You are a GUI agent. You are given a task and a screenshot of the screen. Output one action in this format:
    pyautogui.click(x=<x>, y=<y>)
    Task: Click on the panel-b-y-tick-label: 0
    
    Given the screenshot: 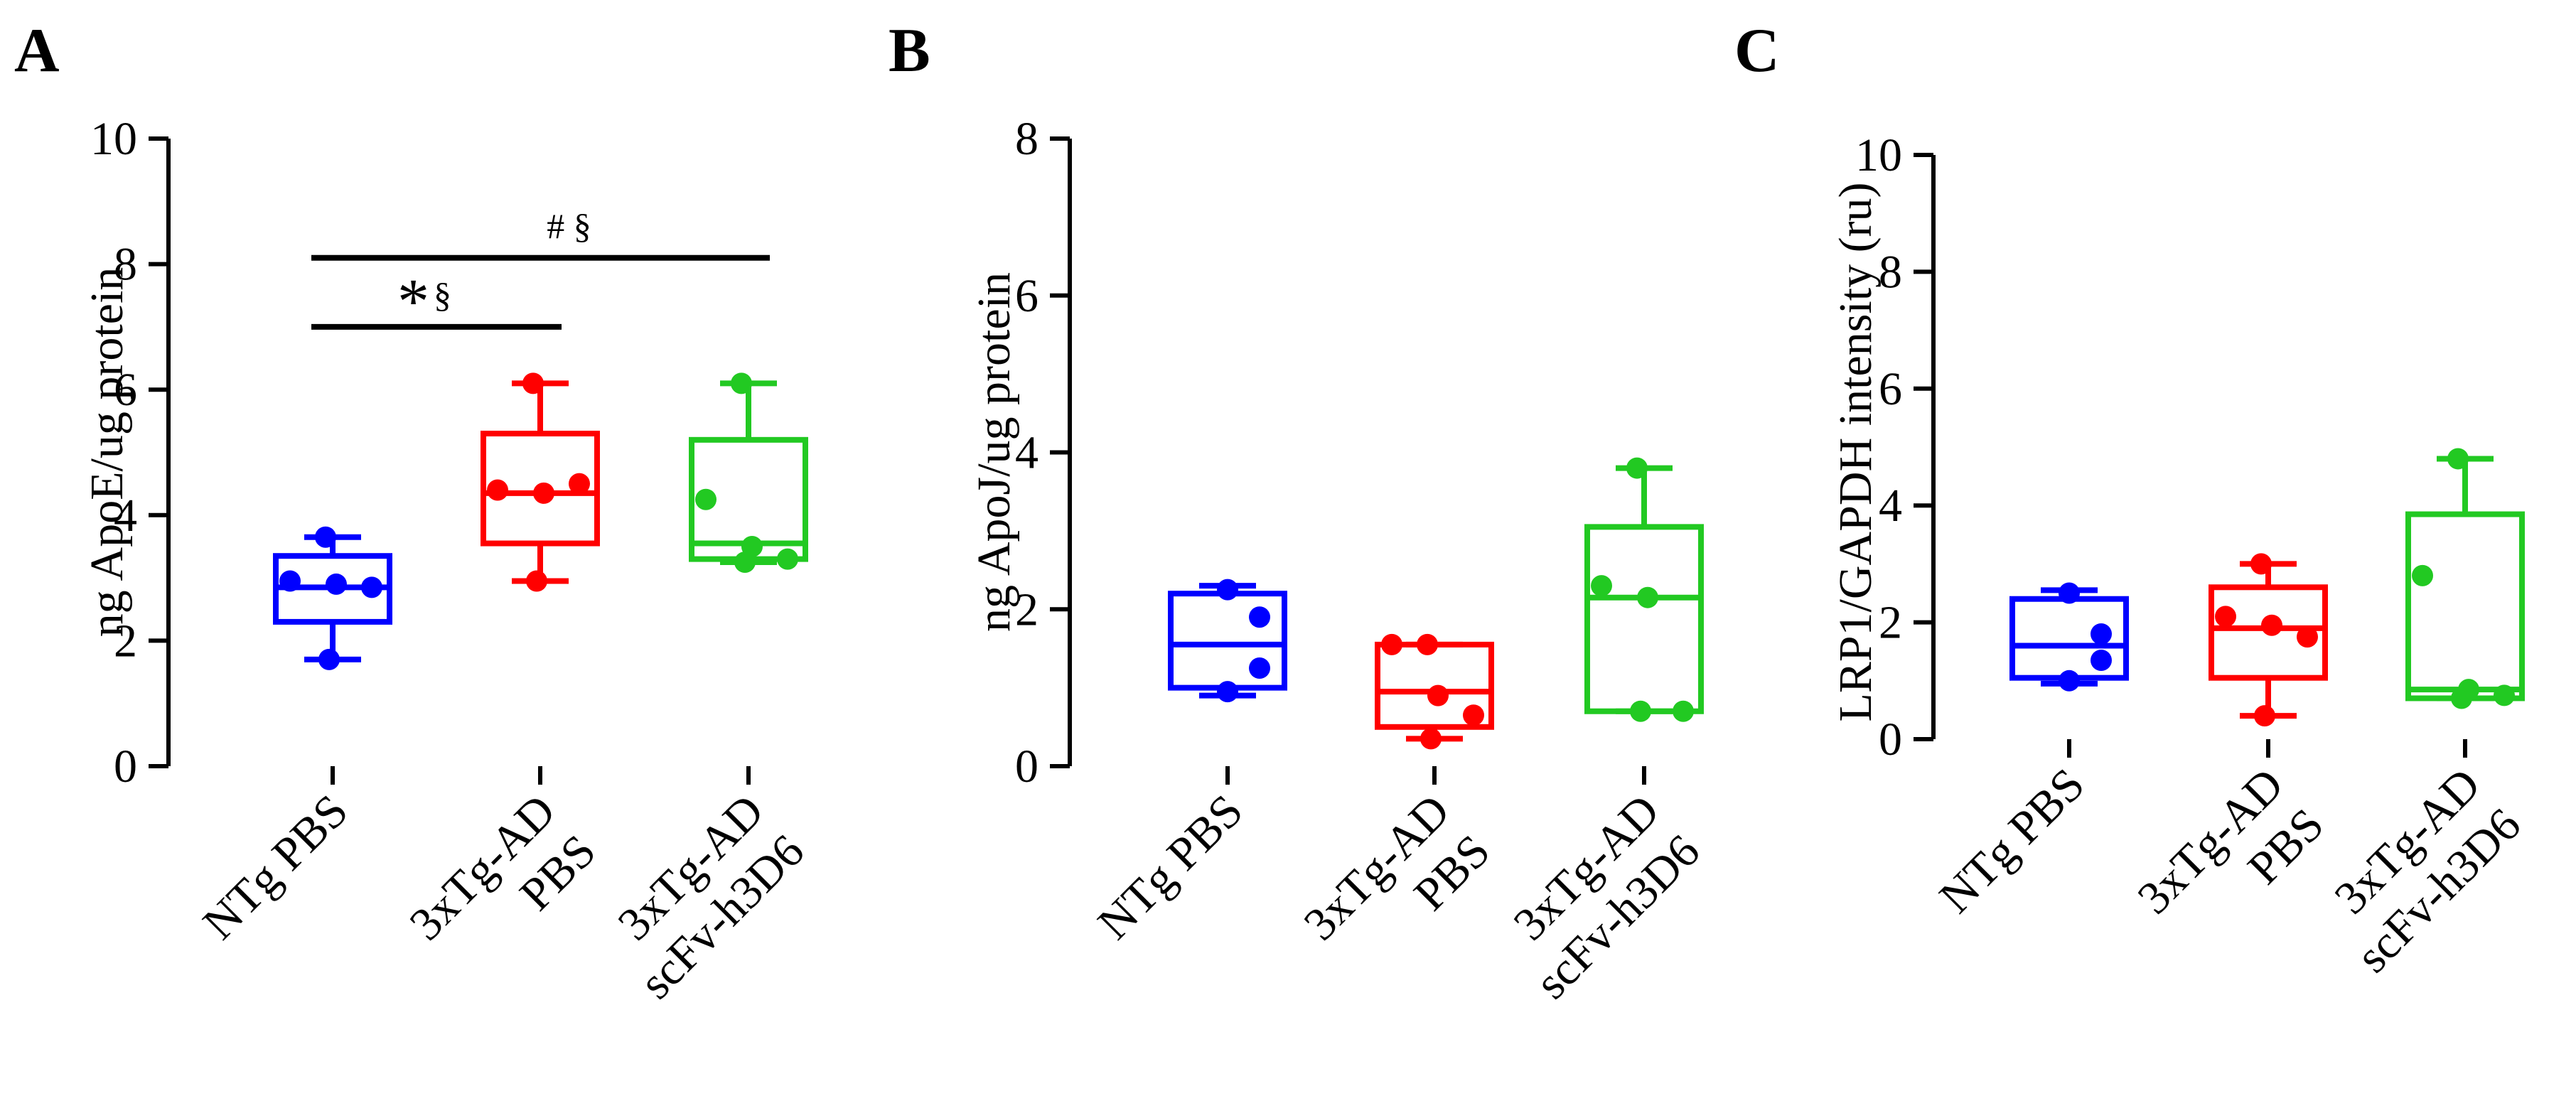 What is the action you would take?
    pyautogui.click(x=1027, y=766)
    